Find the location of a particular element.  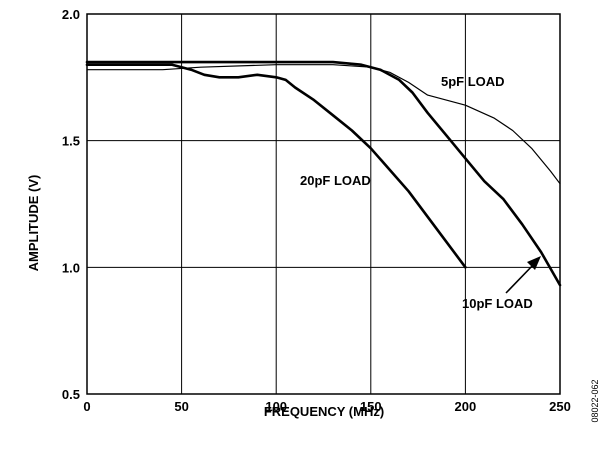

annotation-label: 20pF LOAD is located at coordinates (335, 180).